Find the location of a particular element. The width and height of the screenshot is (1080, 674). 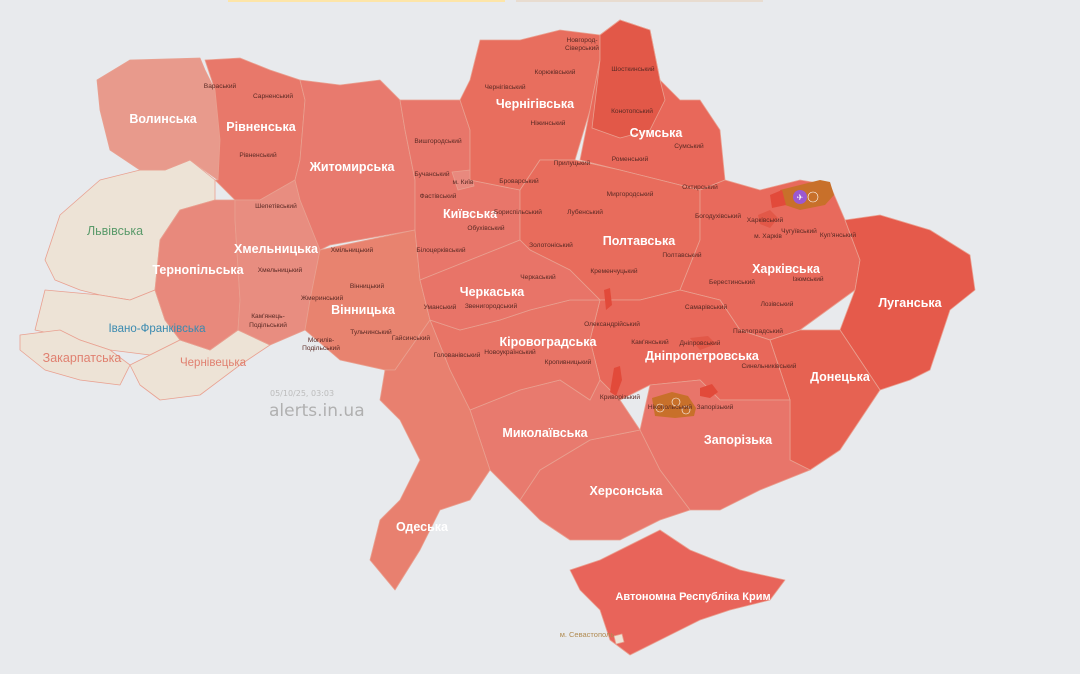

alert-area-oleksandriia is located at coordinates (608, 299).